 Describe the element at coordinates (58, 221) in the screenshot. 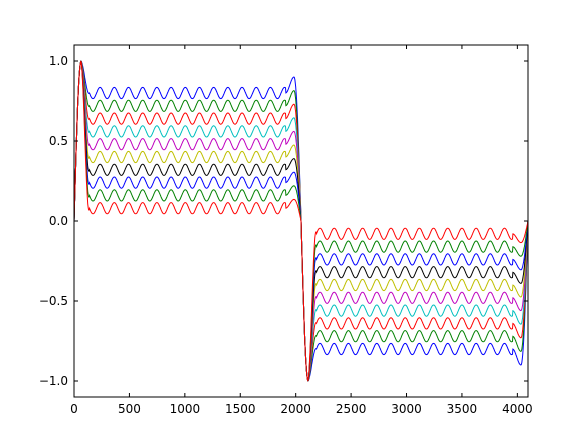

I see `y-tick-label: 0.0` at that location.